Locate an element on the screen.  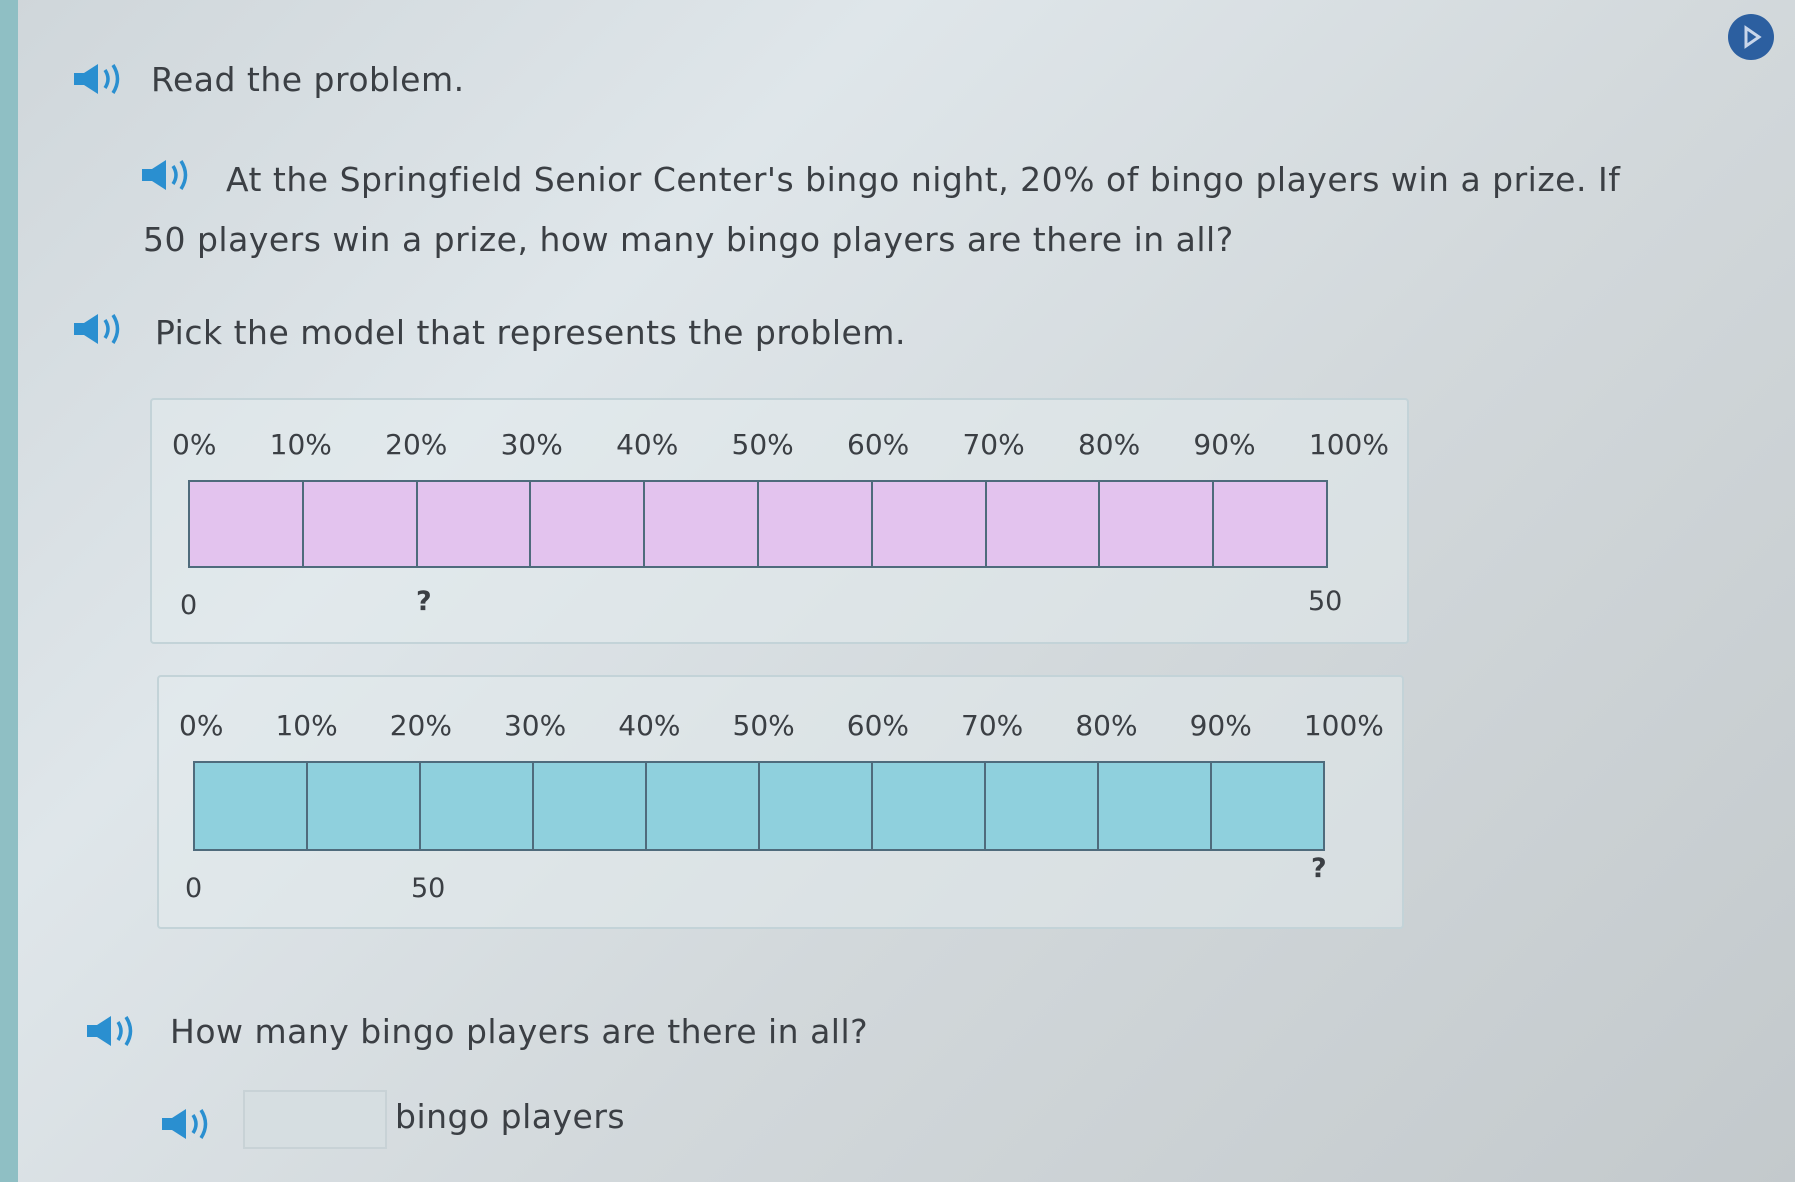
answer-input is located at coordinates (315, 1119).